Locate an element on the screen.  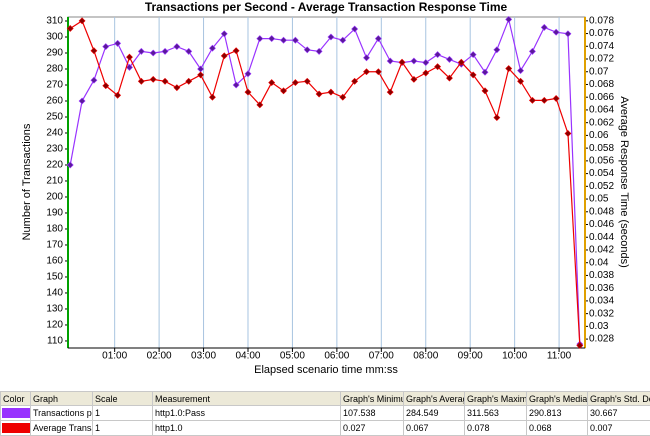
x-tick-label: 07:00 is located at coordinates (381, 356).